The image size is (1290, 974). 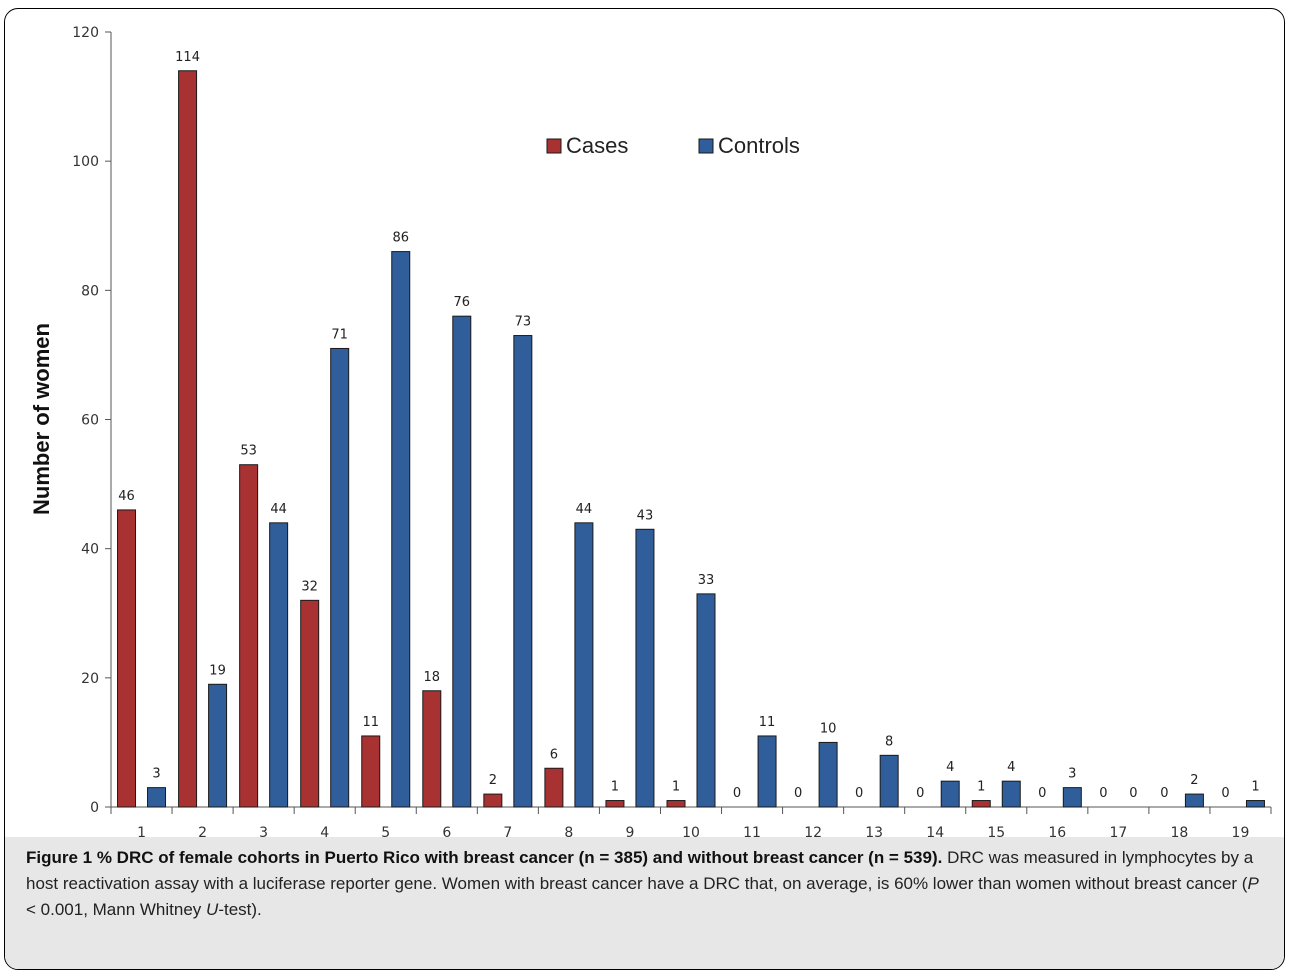 What do you see at coordinates (324, 831) in the screenshot?
I see `x-tick-label: 4` at bounding box center [324, 831].